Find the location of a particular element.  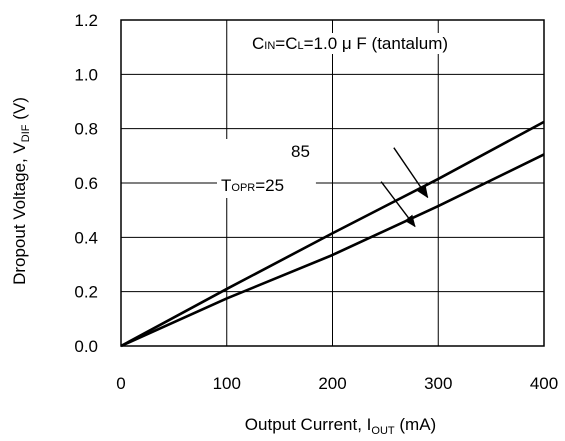

y-tick-label: 0.2 is located at coordinates (86, 292).